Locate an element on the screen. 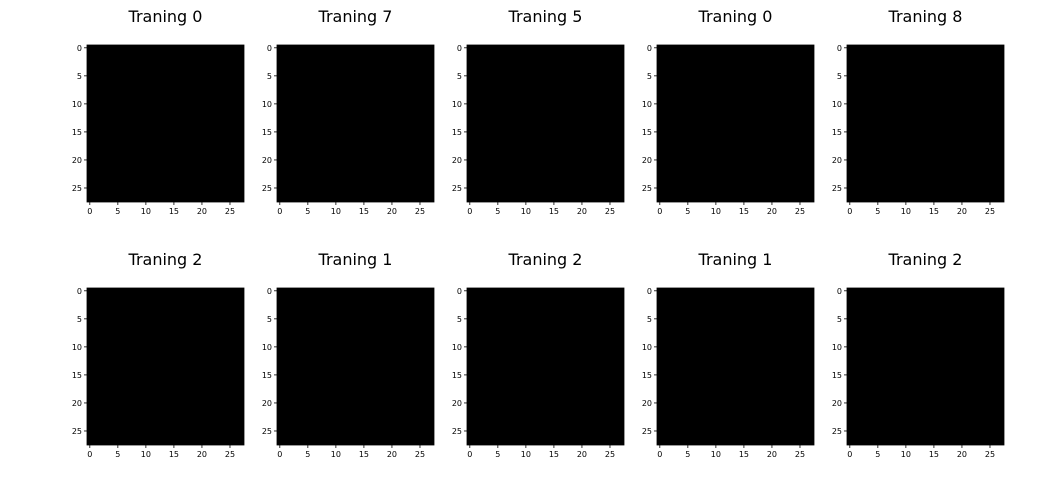 The image size is (1040, 491). panel: Traning 8 0 5 10 15 20 25 0 5 10 15 20 25 is located at coordinates (918, 111).